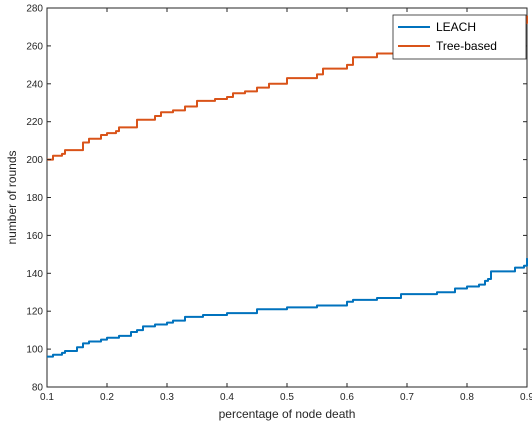  I want to click on x-tick-label: 0.2, so click(107, 397).